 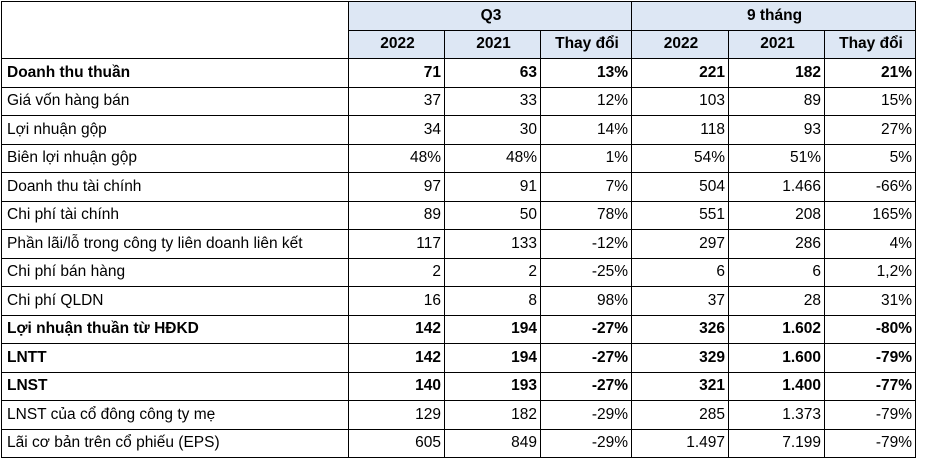 I want to click on row-label: Giá vốn hàng bán, so click(x=175, y=101).